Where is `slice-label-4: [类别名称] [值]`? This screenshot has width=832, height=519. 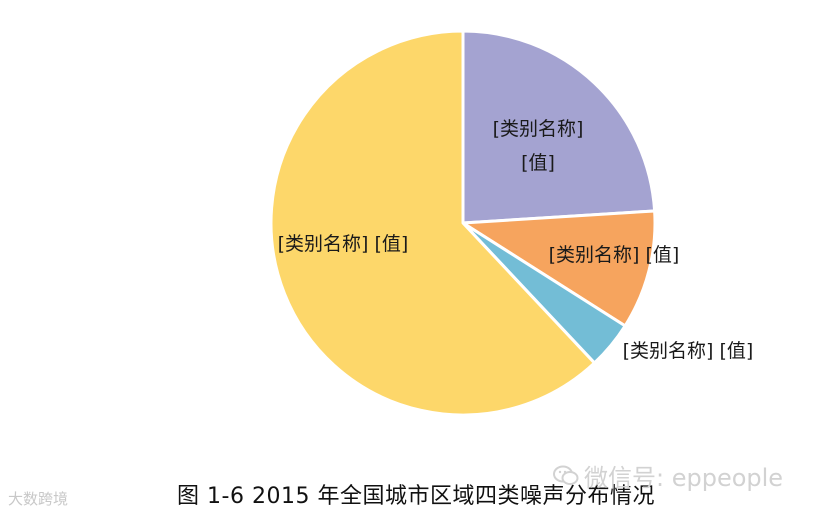
slice-label-4: [类别名称] [值] is located at coordinates (343, 244).